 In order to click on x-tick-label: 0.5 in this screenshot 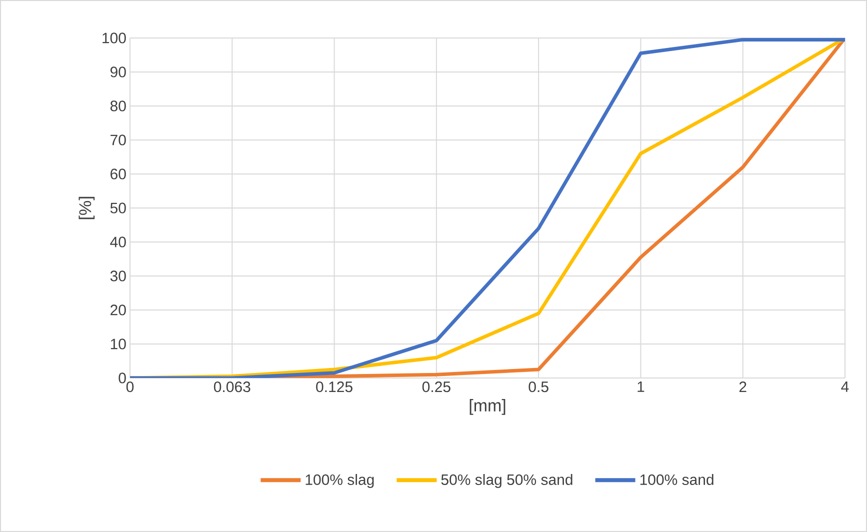, I will do `click(538, 387)`.